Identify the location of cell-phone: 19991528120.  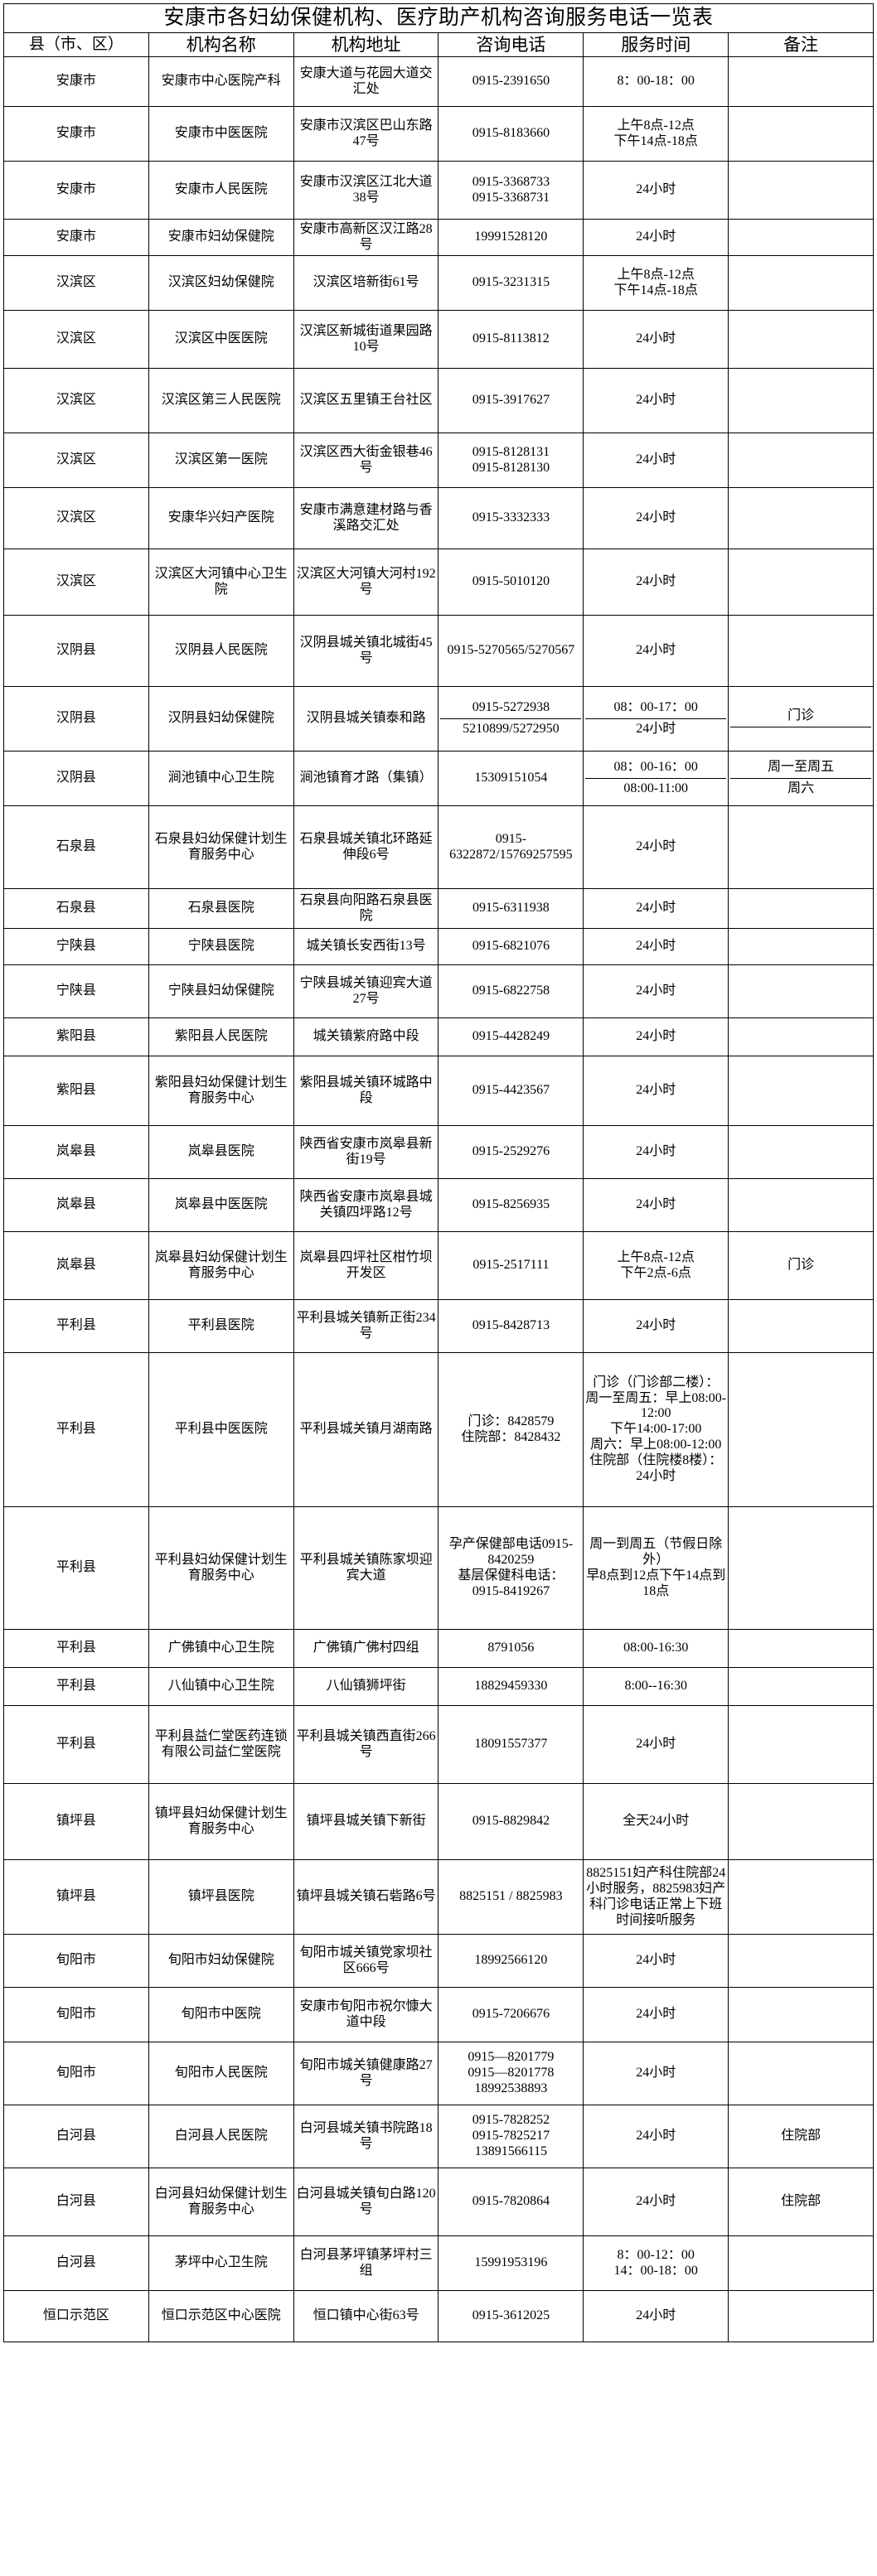
(511, 238).